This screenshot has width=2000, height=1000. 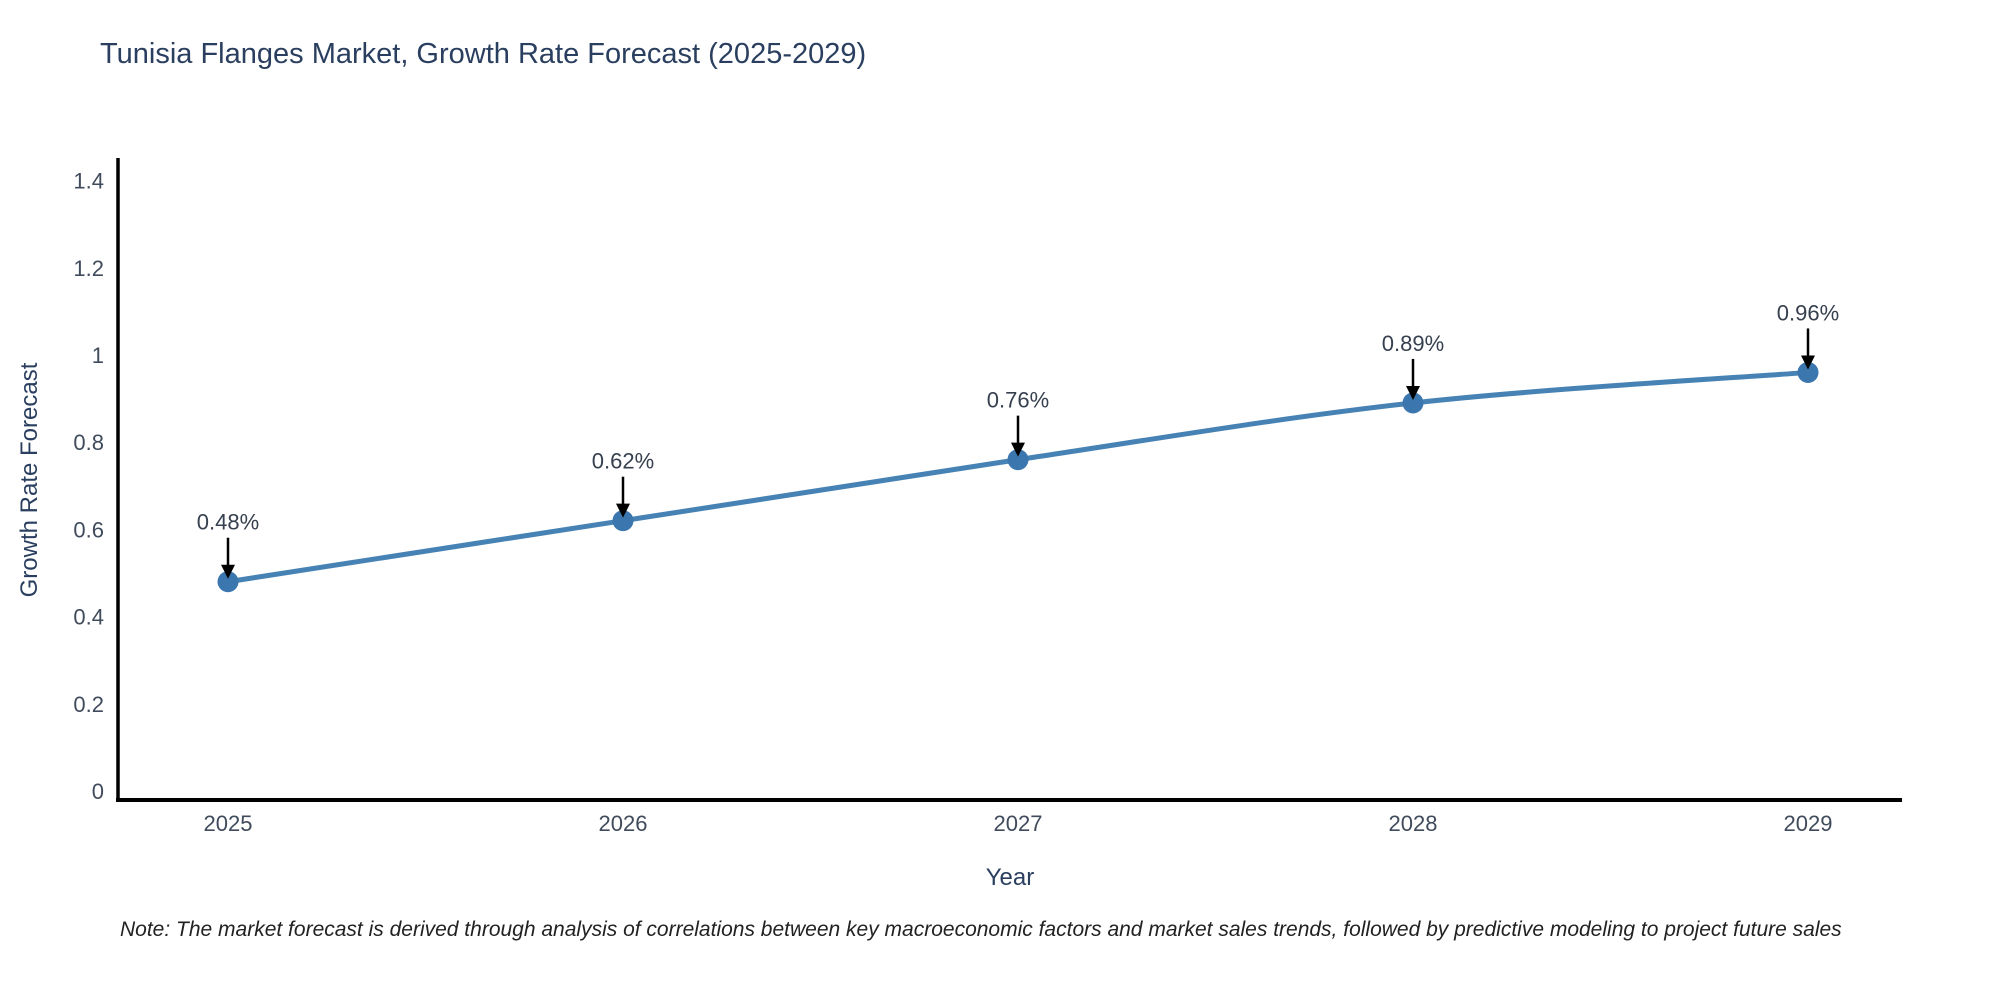 What do you see at coordinates (1018, 823) in the screenshot?
I see `x-tick-label: 2027` at bounding box center [1018, 823].